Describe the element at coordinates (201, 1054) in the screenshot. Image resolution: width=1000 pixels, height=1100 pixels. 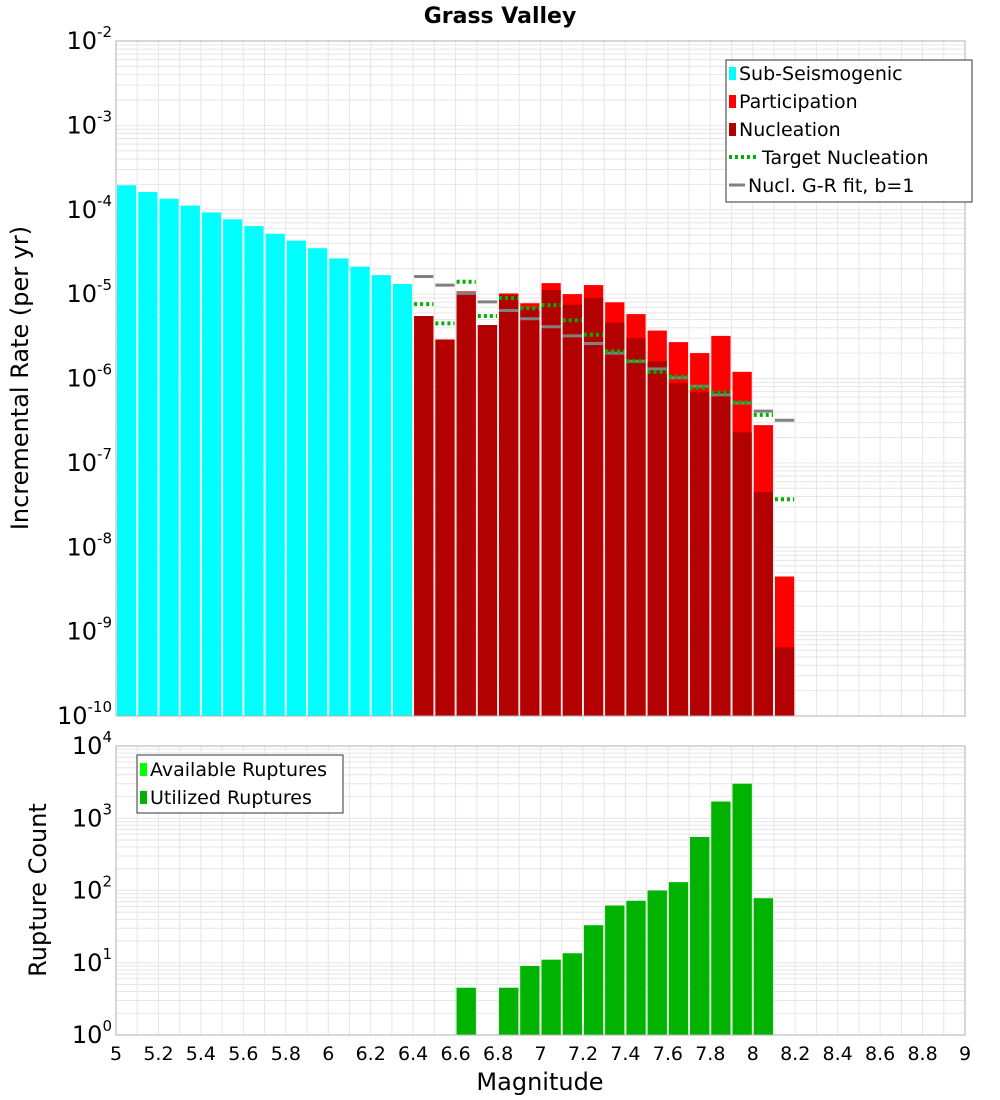
I see `x-tick-label: 5.4` at that location.